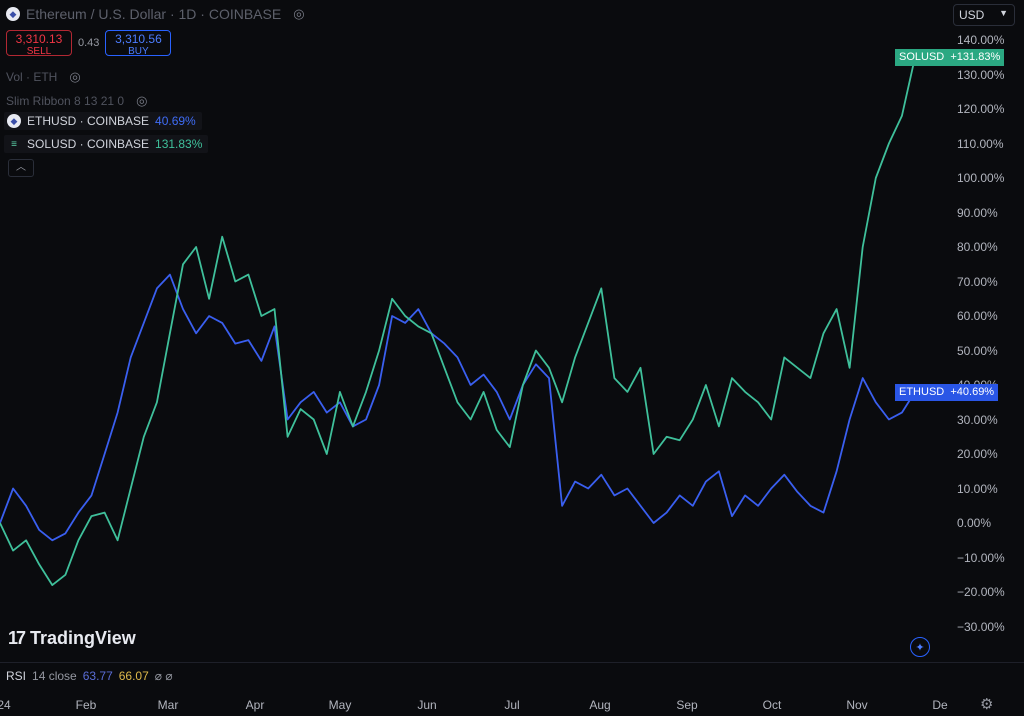 Image resolution: width=1024 pixels, height=716 pixels. What do you see at coordinates (974, 523) in the screenshot?
I see `y-tick-label: 0.00%` at bounding box center [974, 523].